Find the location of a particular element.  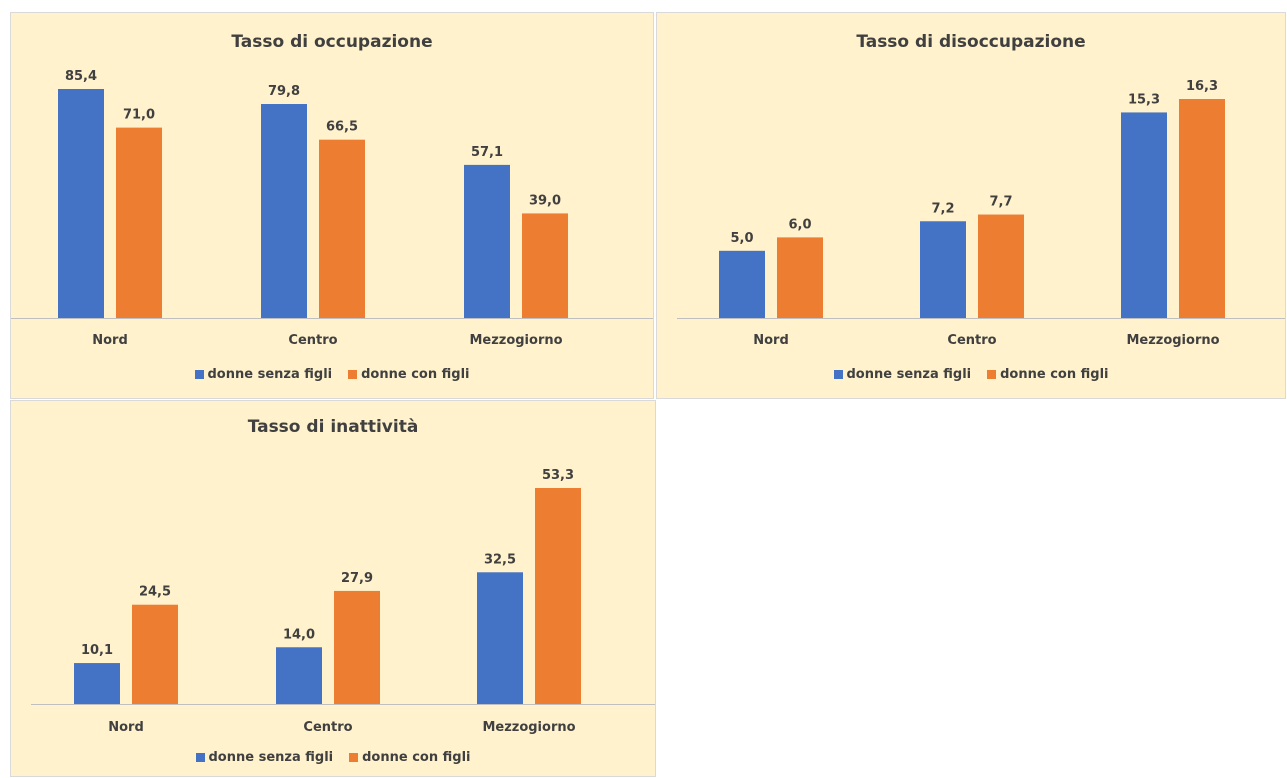

data-label: 27,9 is located at coordinates (357, 578).